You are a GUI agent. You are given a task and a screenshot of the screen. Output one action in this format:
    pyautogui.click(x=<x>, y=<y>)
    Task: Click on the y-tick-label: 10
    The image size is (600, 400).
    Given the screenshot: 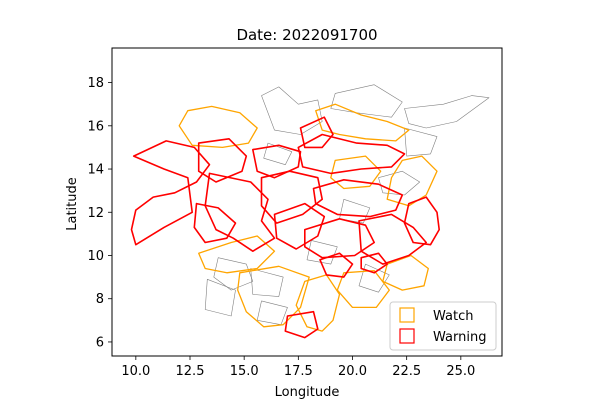 What is the action you would take?
    pyautogui.click(x=95, y=256)
    